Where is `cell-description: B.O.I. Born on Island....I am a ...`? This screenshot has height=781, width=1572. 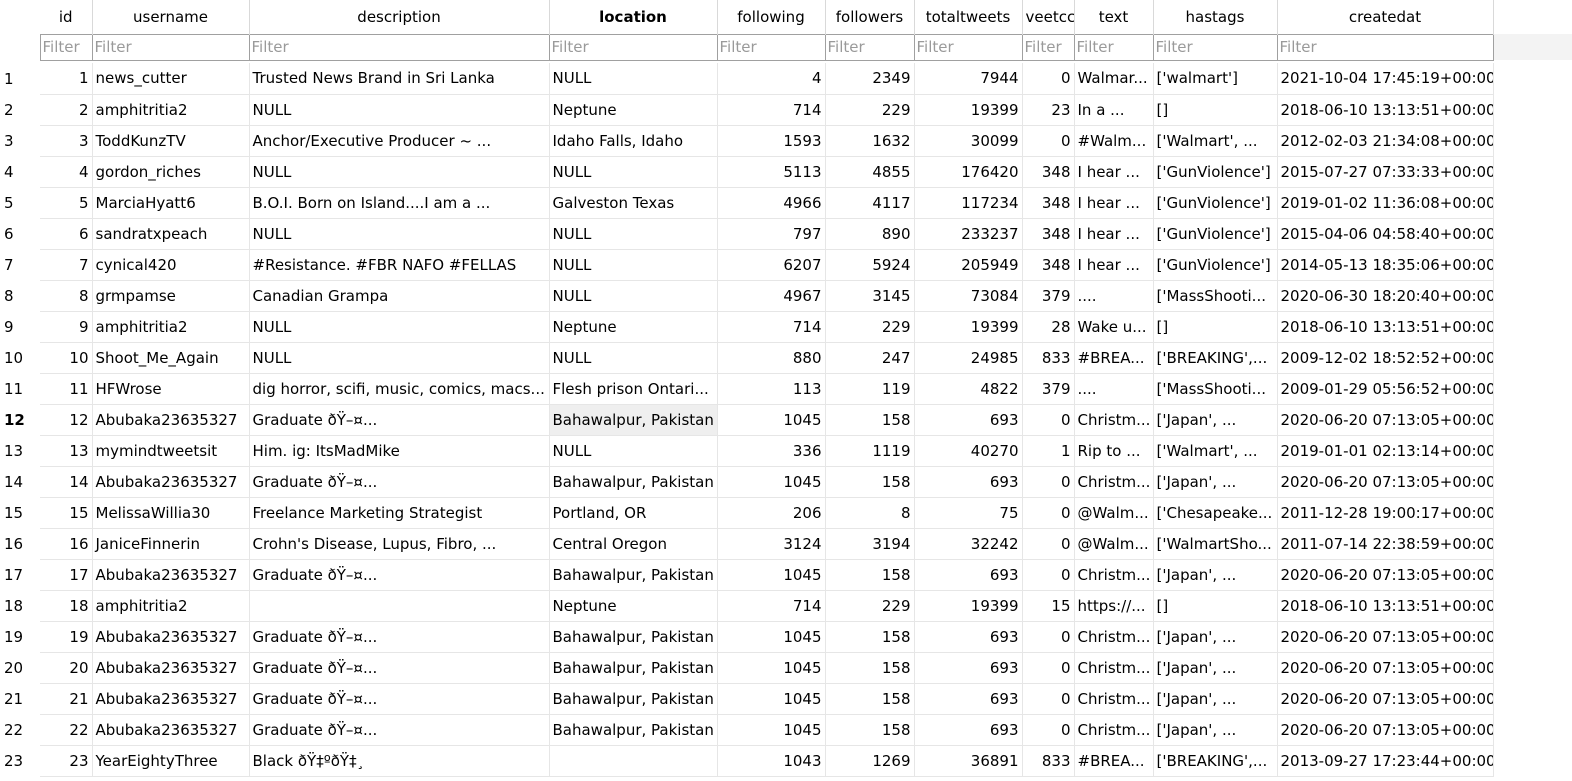
cell-description: B.O.I. Born on Island....I am a ... is located at coordinates (399, 203).